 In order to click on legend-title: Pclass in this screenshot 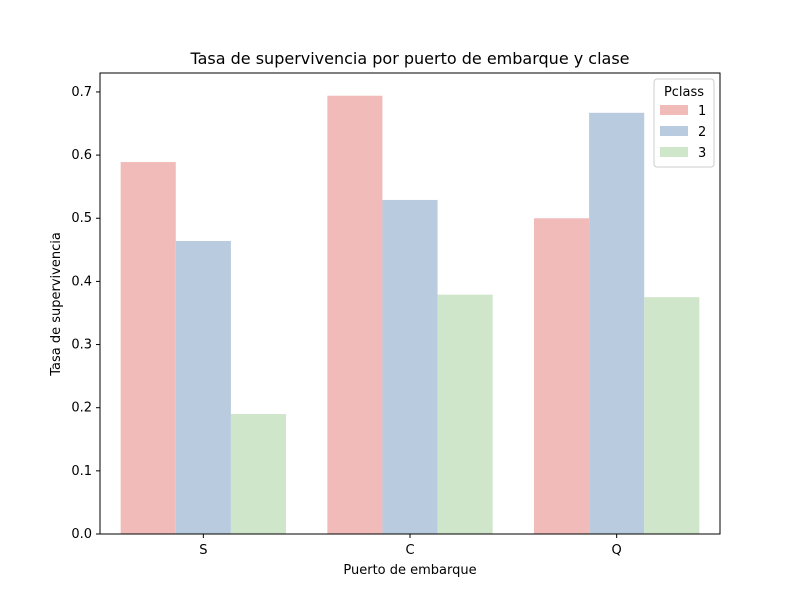, I will do `click(684, 92)`.